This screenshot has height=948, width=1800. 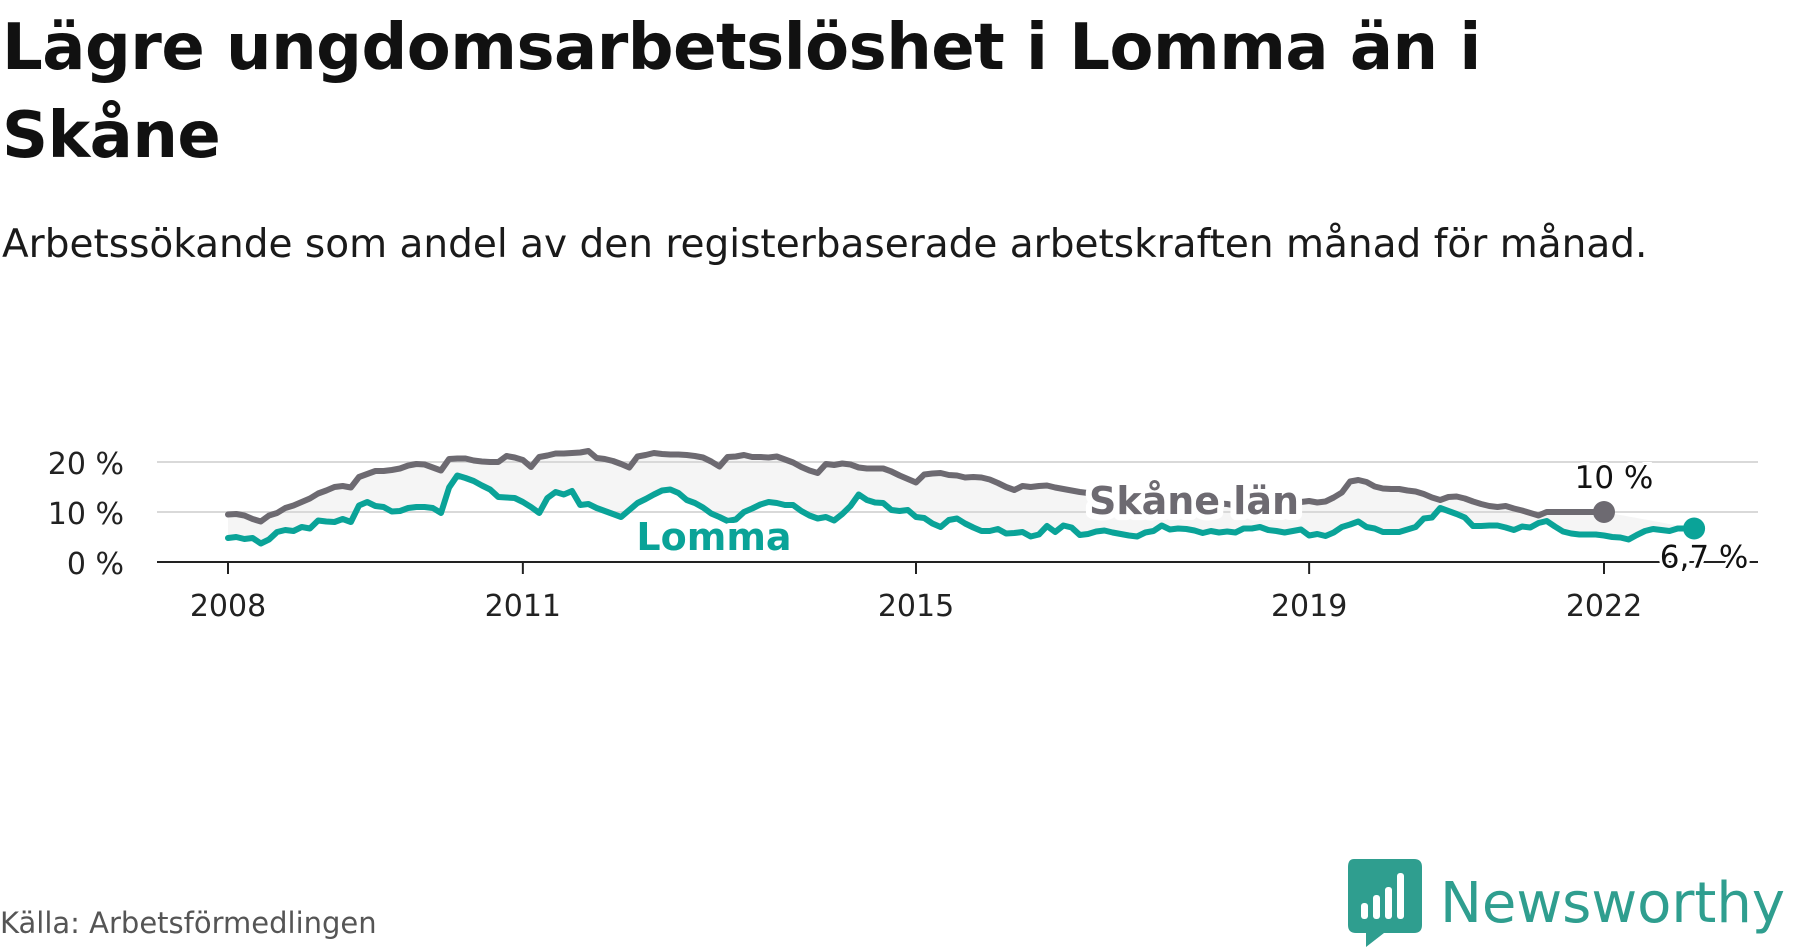 What do you see at coordinates (1194, 501) in the screenshot?
I see `series-label-skane: Skåne län` at bounding box center [1194, 501].